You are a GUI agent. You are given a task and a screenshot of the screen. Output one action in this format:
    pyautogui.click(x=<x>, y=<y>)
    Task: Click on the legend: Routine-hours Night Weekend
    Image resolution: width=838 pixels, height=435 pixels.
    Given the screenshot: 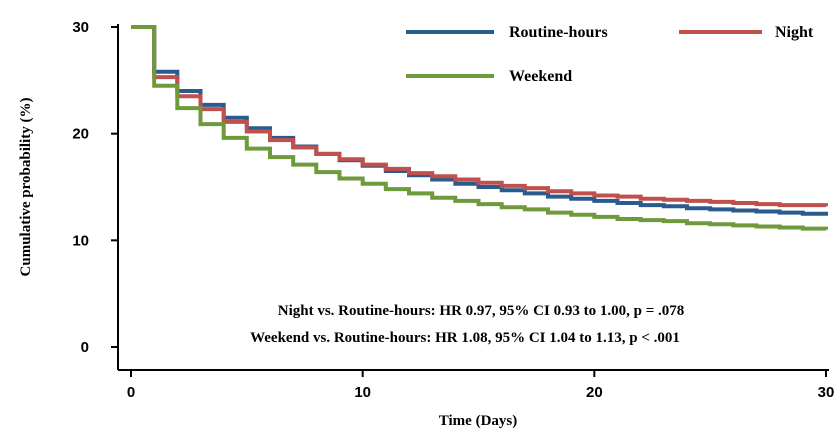 What is the action you would take?
    pyautogui.click(x=610, y=54)
    